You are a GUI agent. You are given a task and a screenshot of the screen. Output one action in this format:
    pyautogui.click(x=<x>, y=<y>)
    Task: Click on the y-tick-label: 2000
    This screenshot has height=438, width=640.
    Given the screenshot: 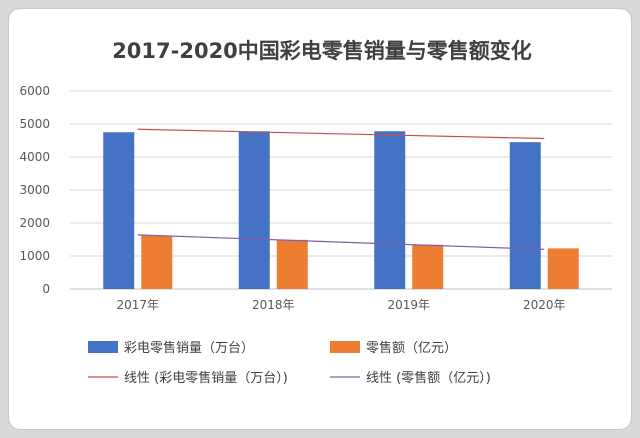 What is the action you would take?
    pyautogui.click(x=34, y=223)
    